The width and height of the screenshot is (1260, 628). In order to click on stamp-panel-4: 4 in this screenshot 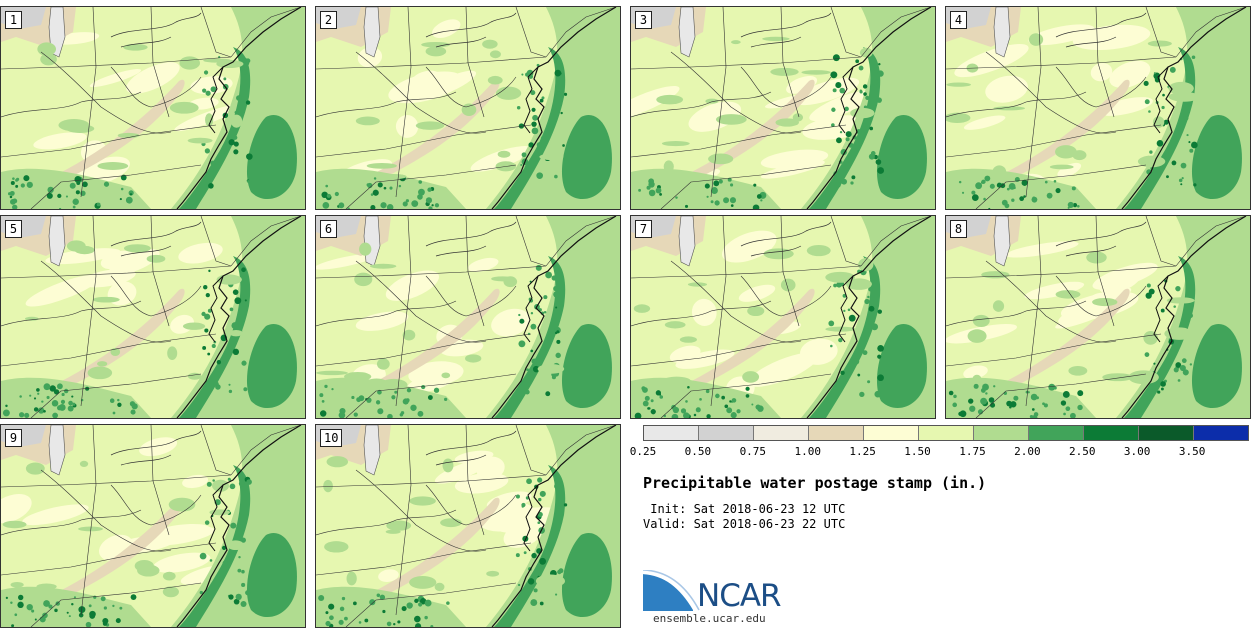, I will do `click(1098, 108)`.